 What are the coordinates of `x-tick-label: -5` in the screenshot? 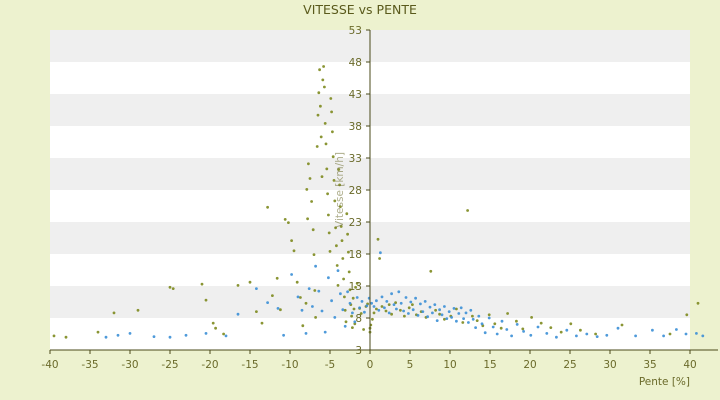 It's located at (330, 365).